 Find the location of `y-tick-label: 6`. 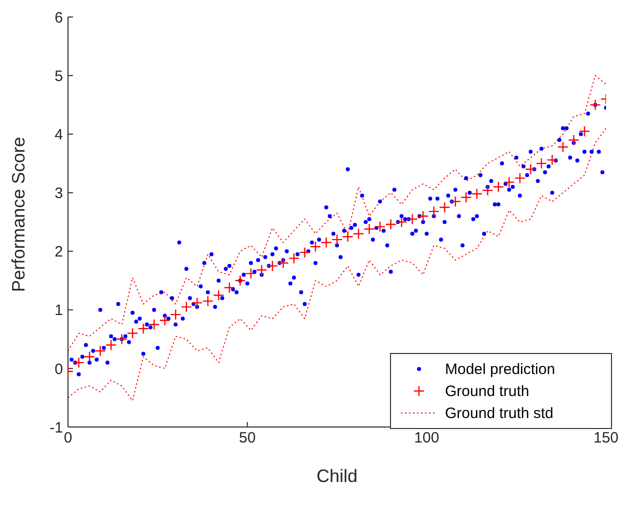

y-tick-label: 6 is located at coordinates (58, 17).